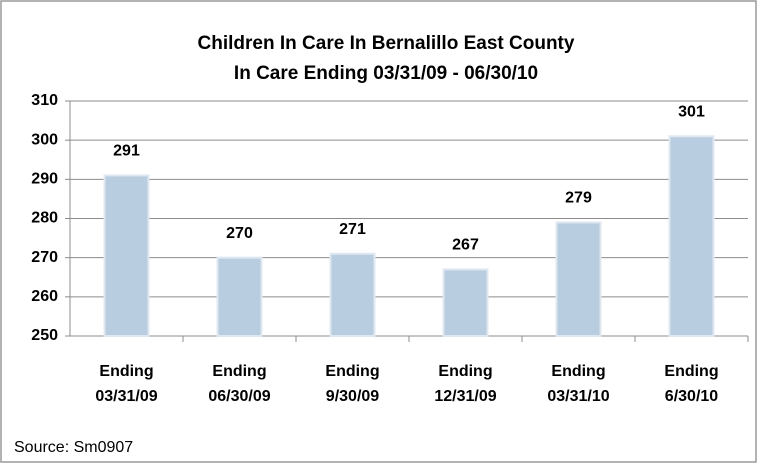 The height and width of the screenshot is (464, 760). I want to click on y-tick-label: 250, so click(44, 335).